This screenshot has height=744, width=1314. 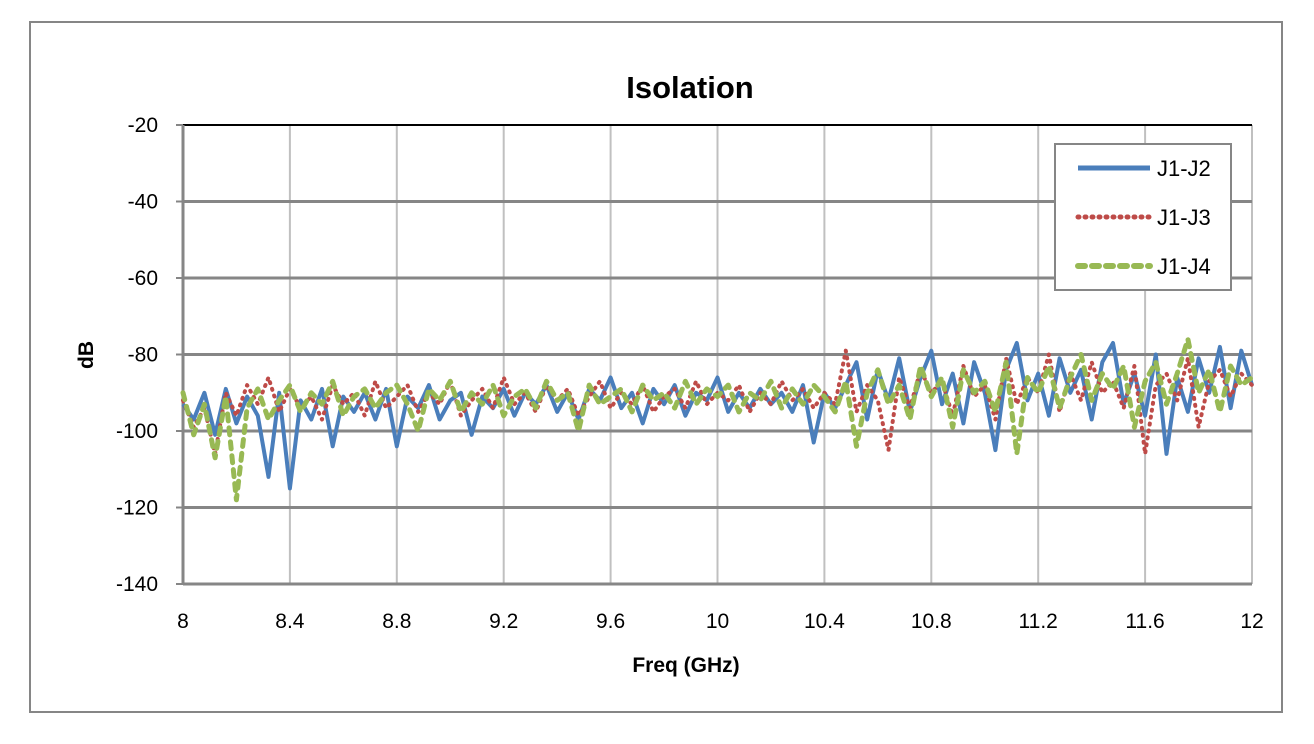 What do you see at coordinates (143, 125) in the screenshot?
I see `y-tick-label: -20` at bounding box center [143, 125].